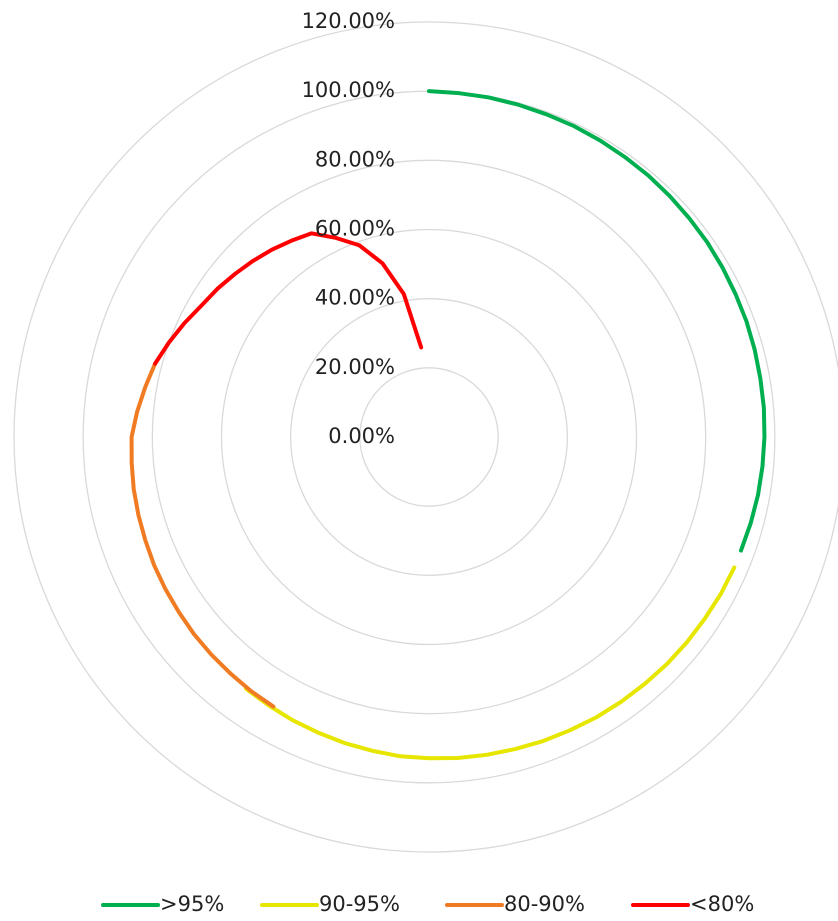  I want to click on radial-tick-label: 0.00%, so click(361, 436).